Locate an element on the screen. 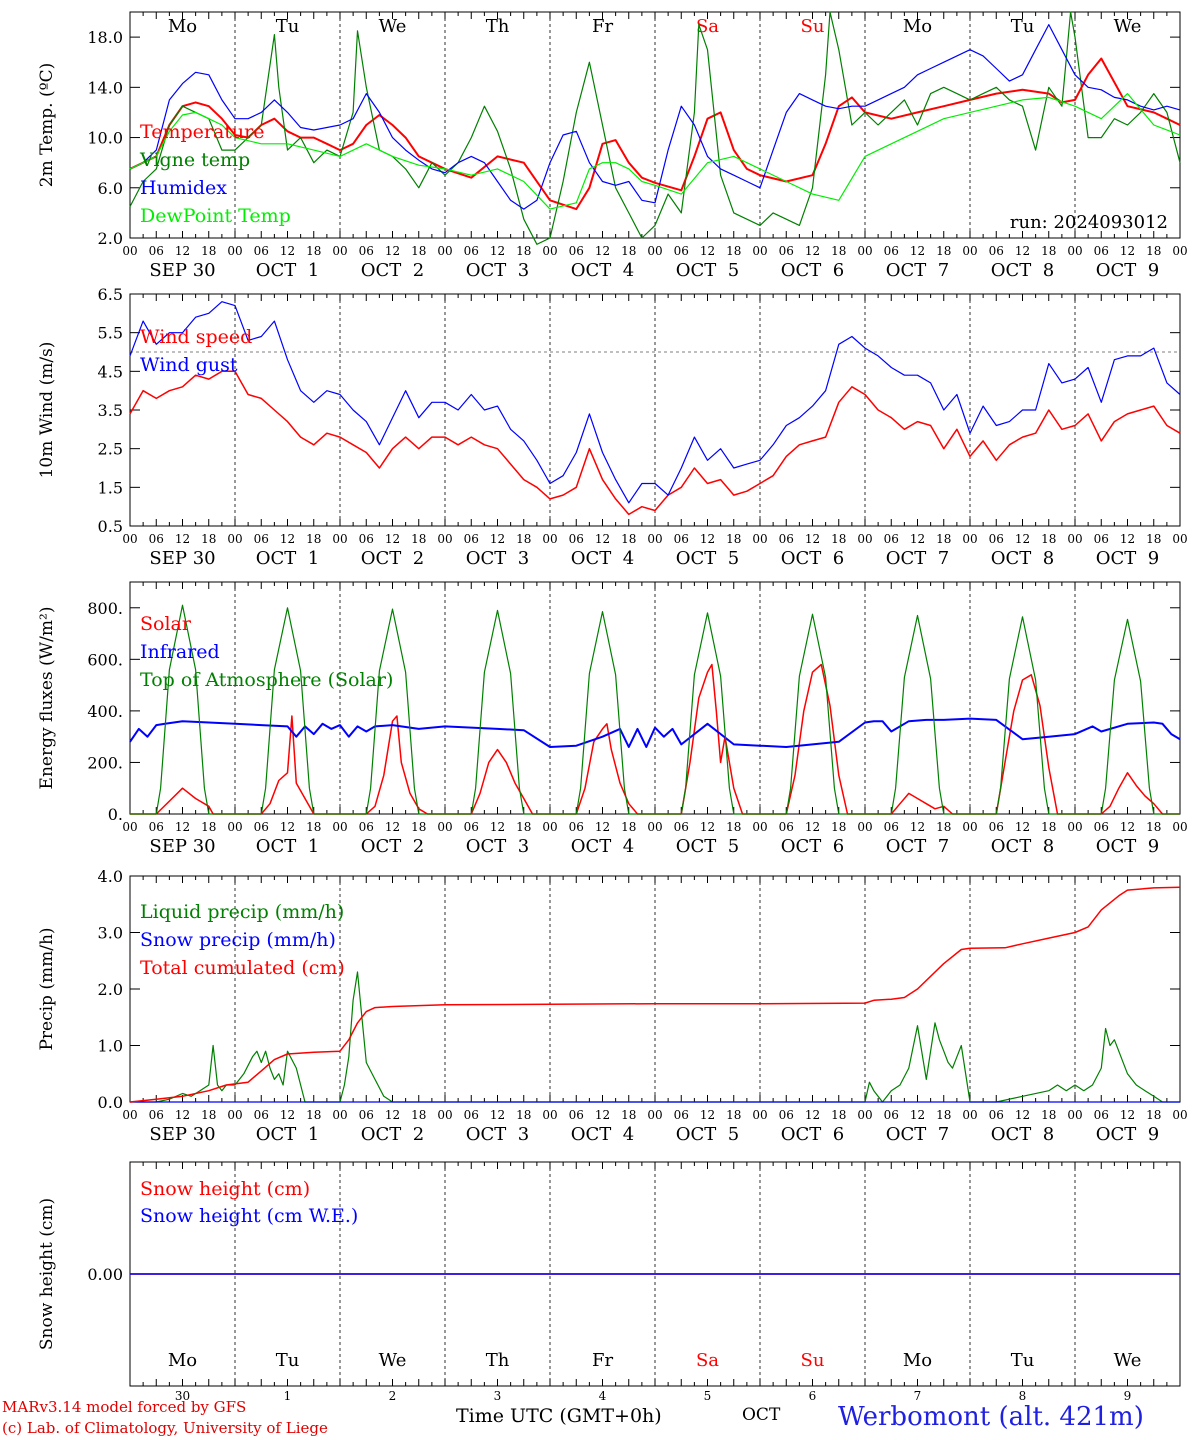 The height and width of the screenshot is (1440, 1194). y-tick-label: 0.00 is located at coordinates (105, 1274).